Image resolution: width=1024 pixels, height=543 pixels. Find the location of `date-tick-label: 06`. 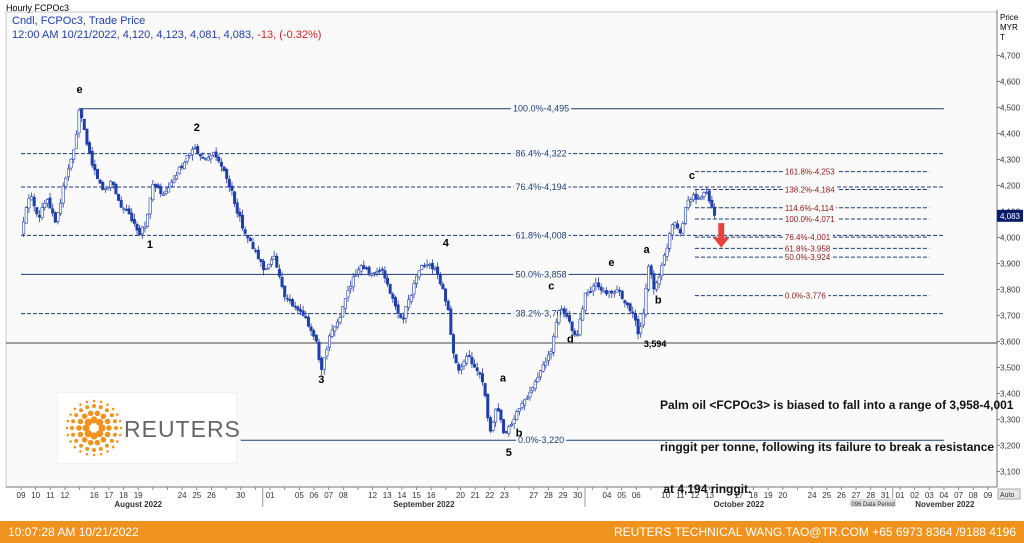

date-tick-label: 06 is located at coordinates (636, 495).